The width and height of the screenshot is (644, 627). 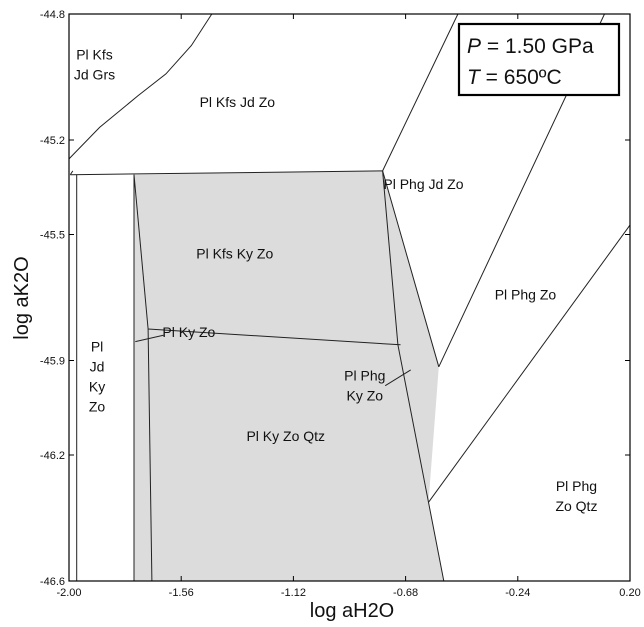 I want to click on field-label-line: Pl Ky Zo, so click(x=188, y=332).